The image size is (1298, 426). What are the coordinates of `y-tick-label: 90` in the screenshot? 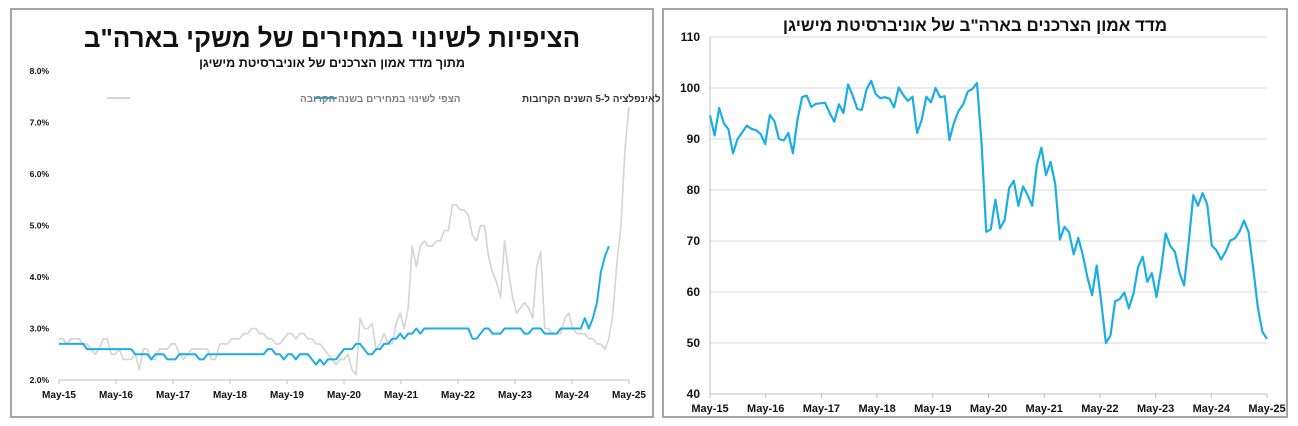 It's located at (694, 139).